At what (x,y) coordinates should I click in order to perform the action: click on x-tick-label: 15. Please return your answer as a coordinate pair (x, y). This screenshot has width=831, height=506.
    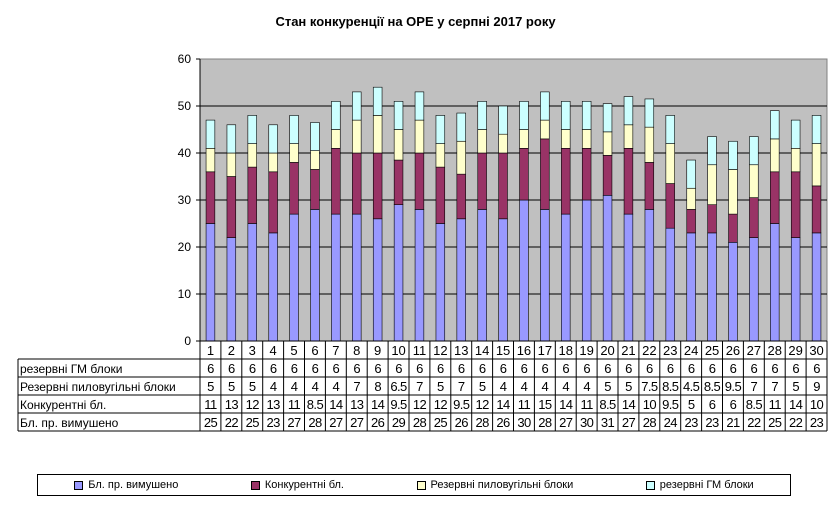
    Looking at the image, I should click on (503, 350).